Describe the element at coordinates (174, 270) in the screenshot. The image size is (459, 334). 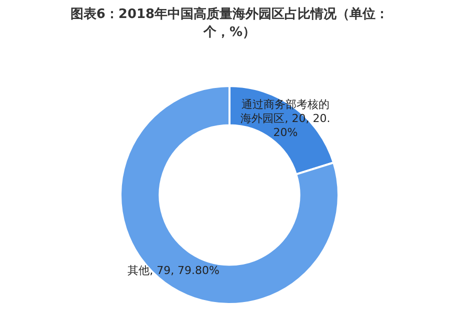
I see `slice-label: 其他, 79, 79.80%` at that location.